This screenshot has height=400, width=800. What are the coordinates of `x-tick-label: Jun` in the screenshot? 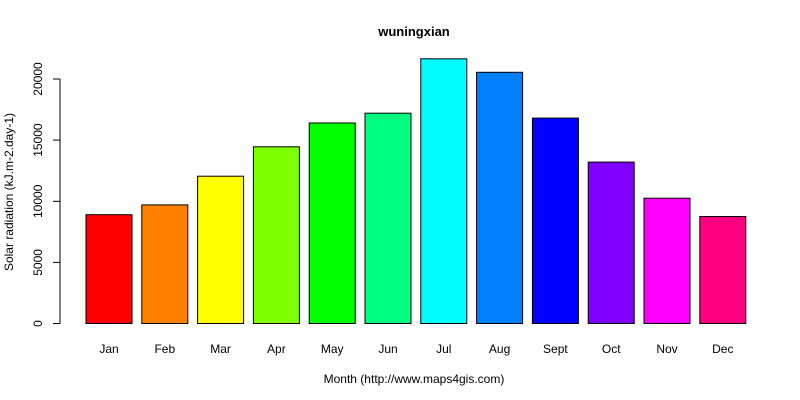 It's located at (387, 349).